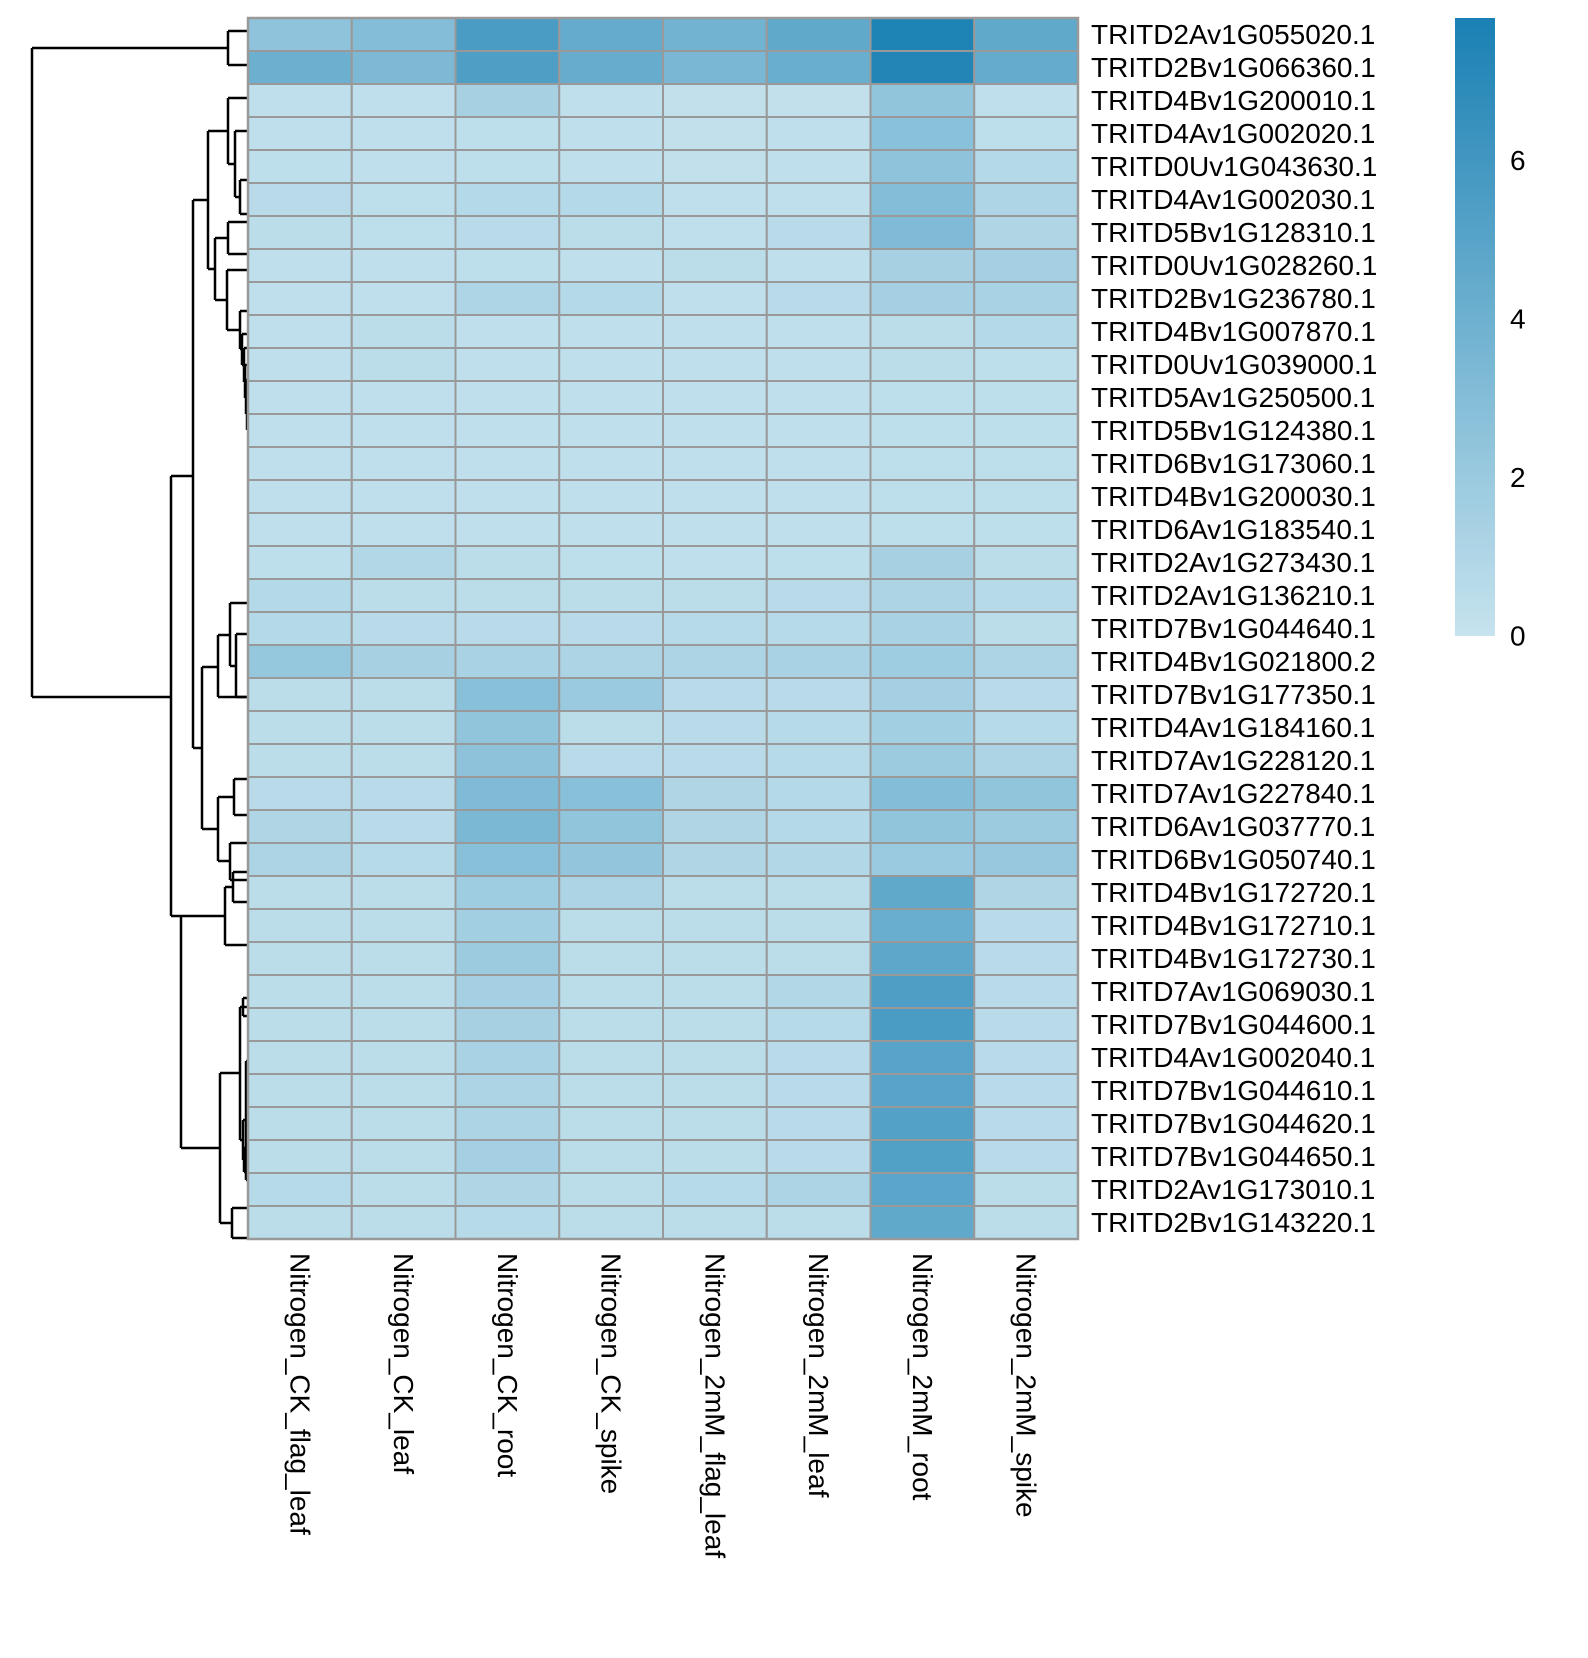 This screenshot has height=1658, width=1588. Describe the element at coordinates (1233, 1189) in the screenshot. I see `row-label: TRITD2Av1G173010.1` at that location.